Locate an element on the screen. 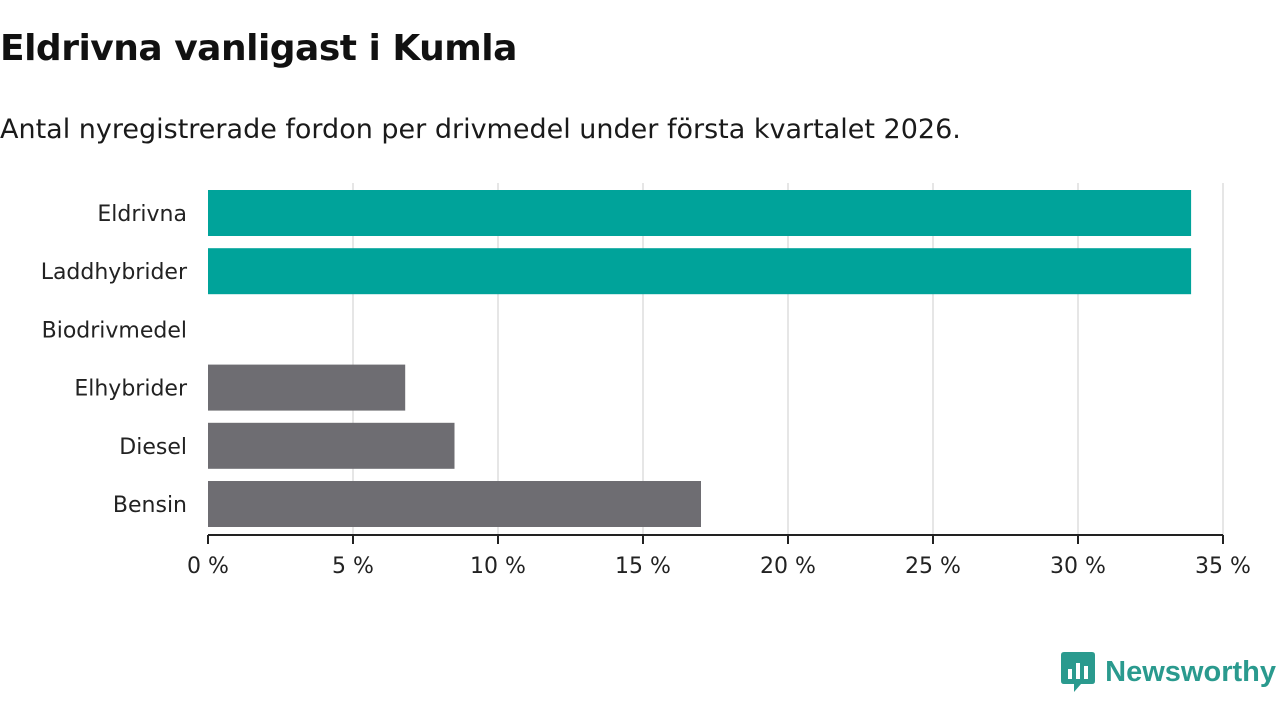 Image resolution: width=1280 pixels, height=720 pixels. newsworthy-logo: Newsworthy is located at coordinates (1168, 672).